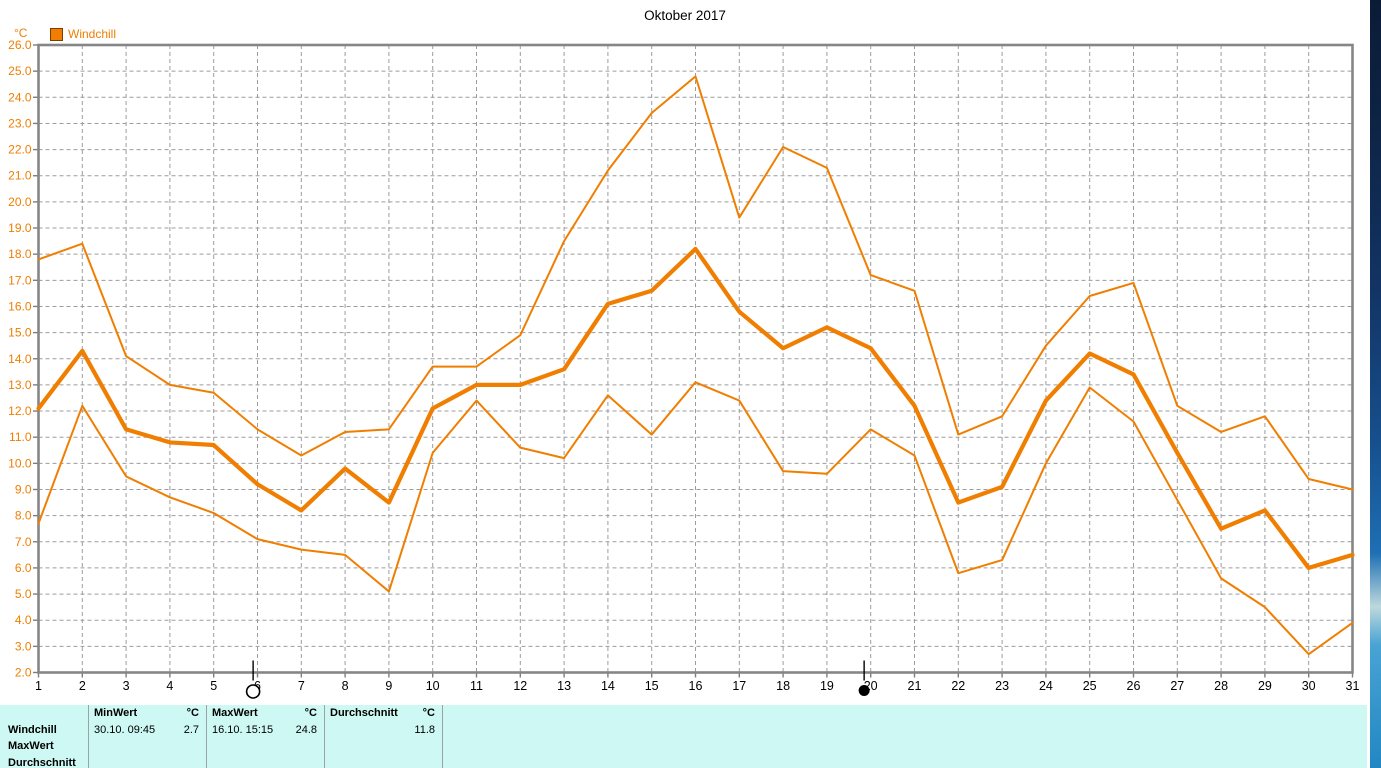  What do you see at coordinates (383, 736) in the screenshot?
I see `table-column-durchschnitt: Durchschnitt °C 11.8` at bounding box center [383, 736].